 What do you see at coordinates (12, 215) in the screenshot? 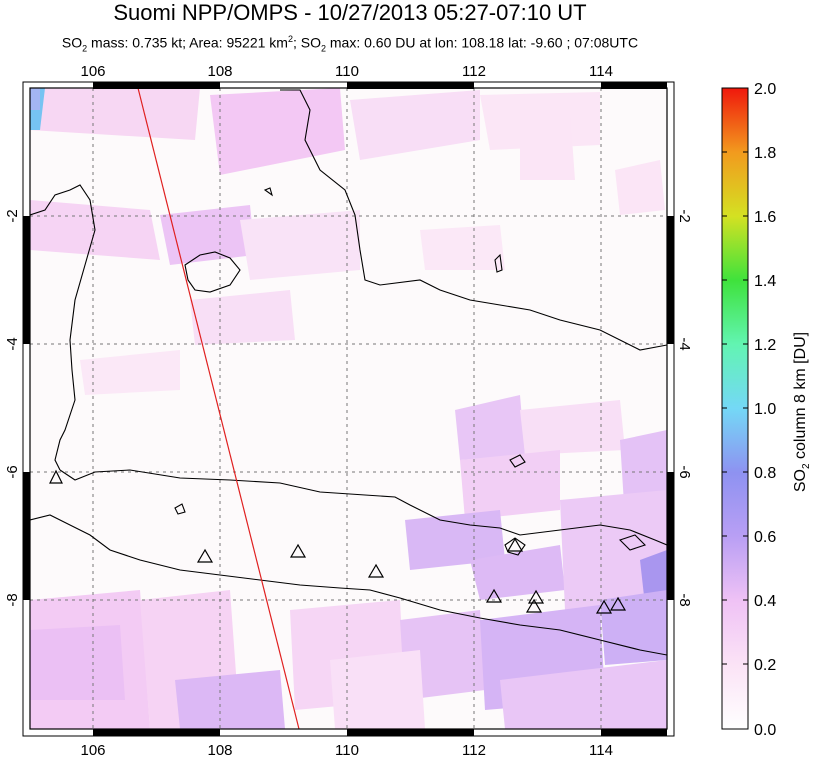
I see `lat-label-left: -2` at bounding box center [12, 215].